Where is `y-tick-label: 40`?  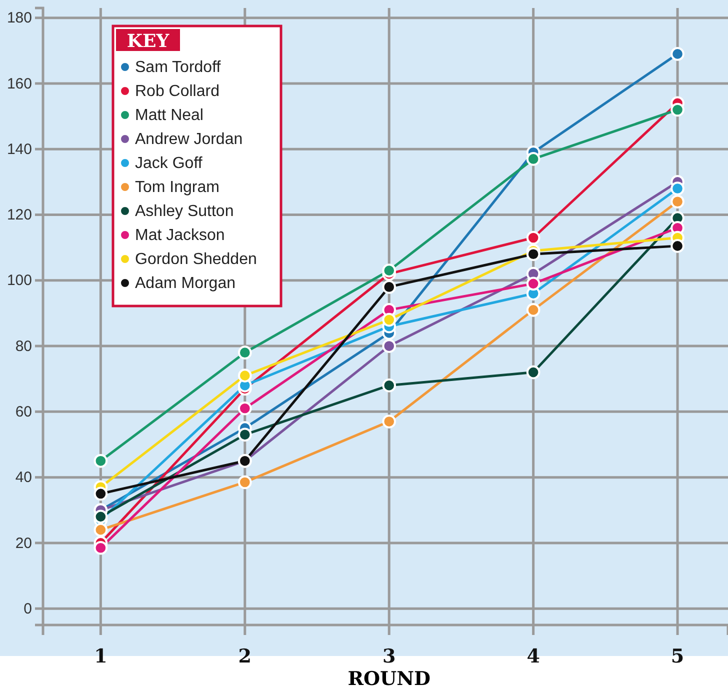 y-tick-label: 40 is located at coordinates (23, 477).